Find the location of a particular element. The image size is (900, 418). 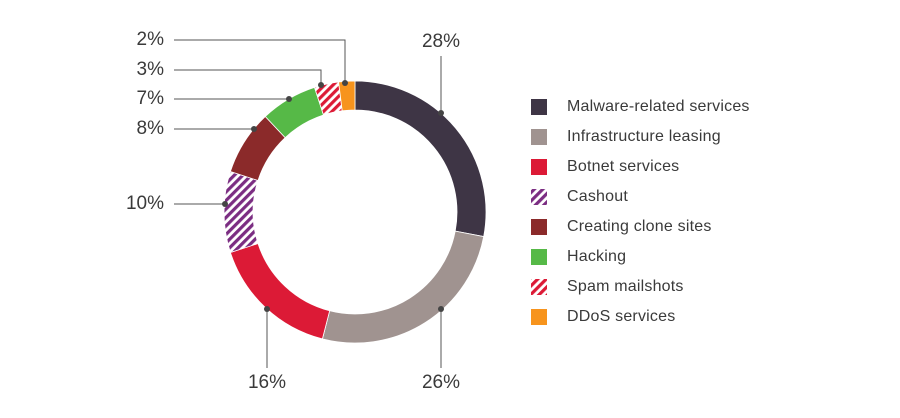

value-label-spam-mailshots: 3% is located at coordinates (151, 69).